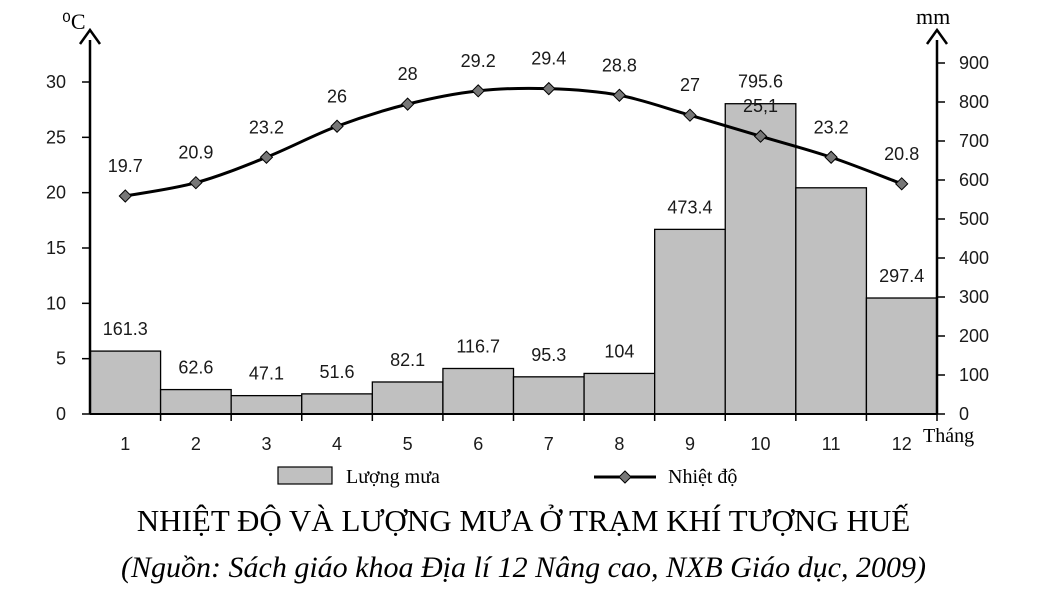 The height and width of the screenshot is (600, 1047). I want to click on right-axis-unit: mm, so click(933, 16).